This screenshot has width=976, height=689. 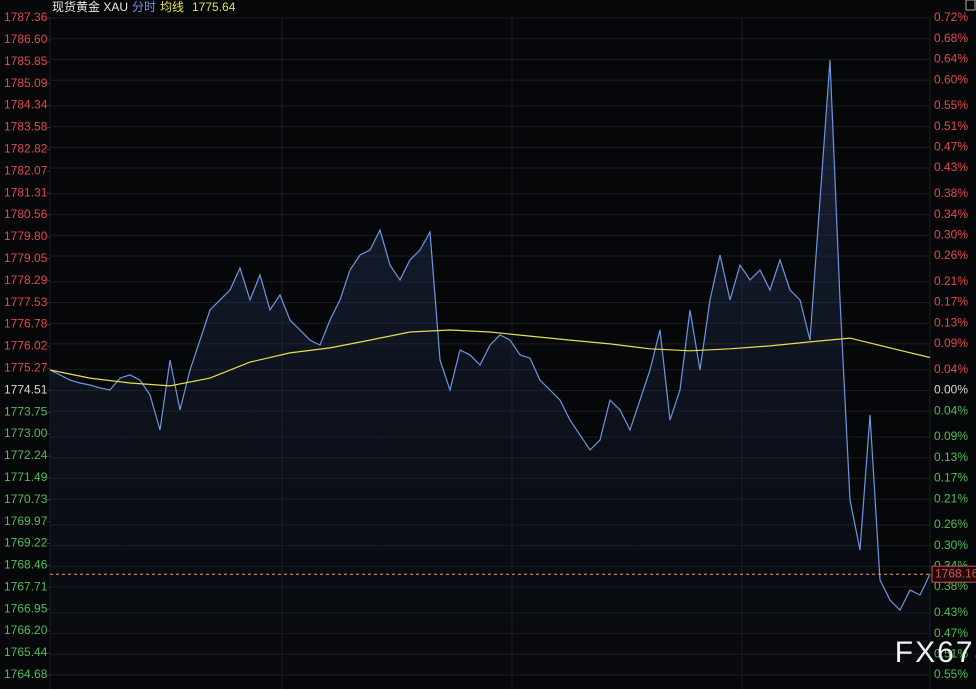 I want to click on y-tick-label: 1769.22, so click(x=26, y=543).